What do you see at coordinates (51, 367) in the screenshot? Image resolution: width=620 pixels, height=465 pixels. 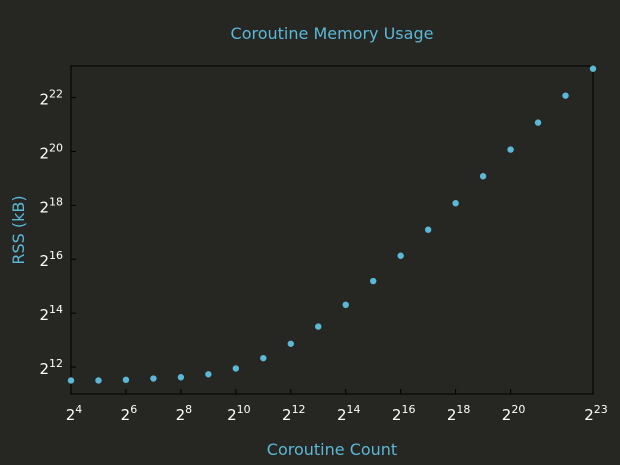 I see `y-tick-label: 212` at bounding box center [51, 367].